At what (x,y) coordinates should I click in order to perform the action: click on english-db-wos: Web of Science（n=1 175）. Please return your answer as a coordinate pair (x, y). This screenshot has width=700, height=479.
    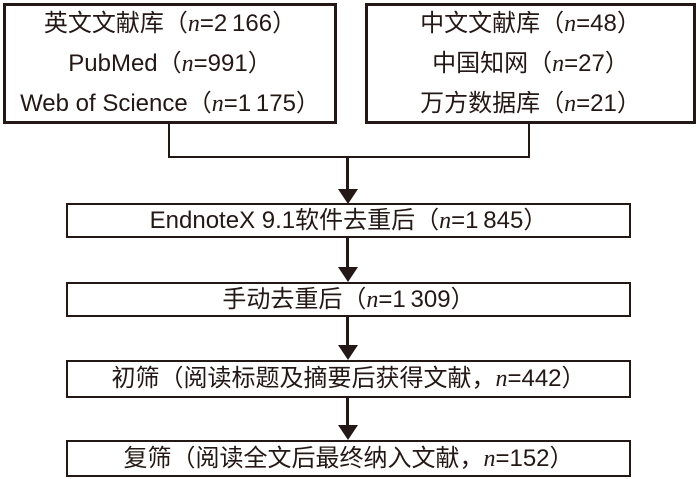
    Looking at the image, I should click on (170, 103).